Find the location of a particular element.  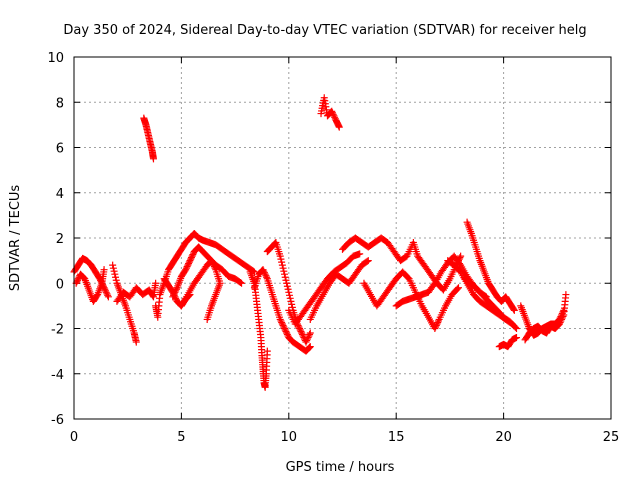

x-tick-label: 5 is located at coordinates (181, 437).